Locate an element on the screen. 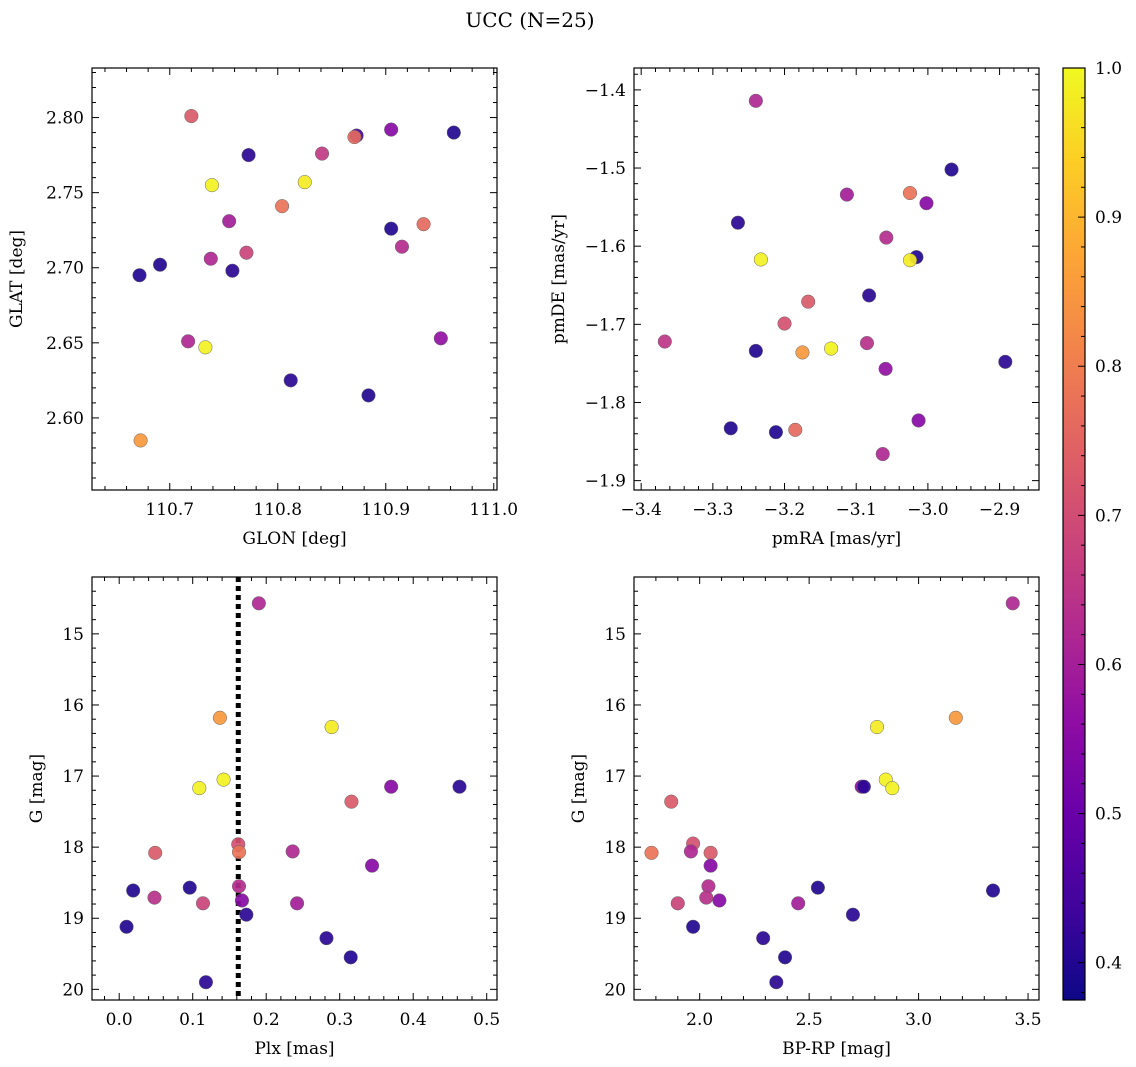 This screenshot has height=1067, width=1136. y-axis-label: GLAT [deg] is located at coordinates (17, 279).